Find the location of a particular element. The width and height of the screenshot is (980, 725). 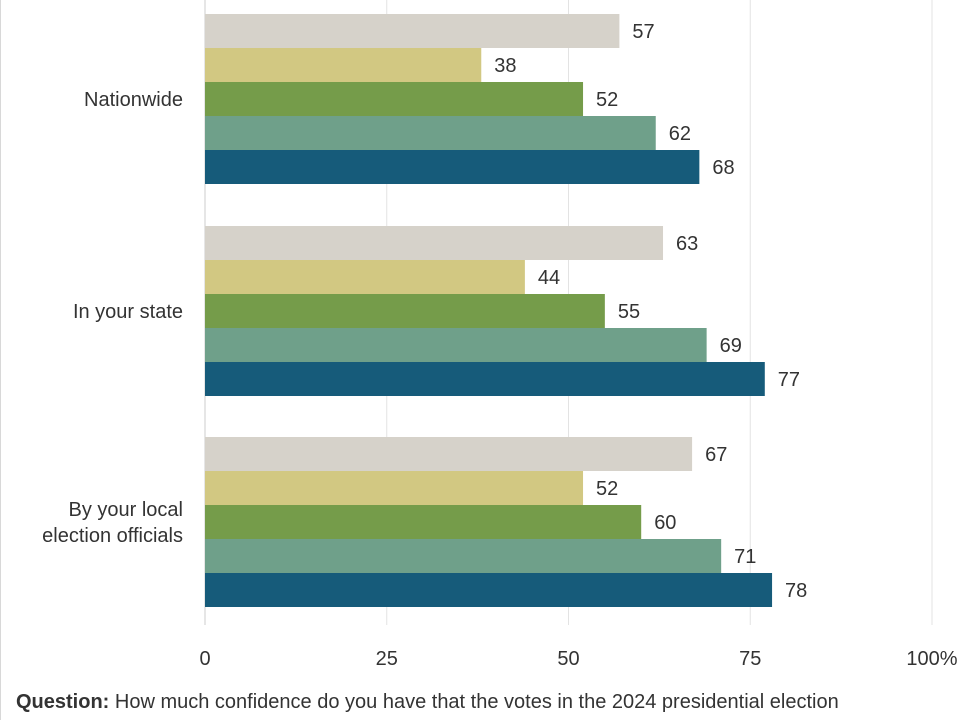

x-tick-label: 50 is located at coordinates (568, 659).